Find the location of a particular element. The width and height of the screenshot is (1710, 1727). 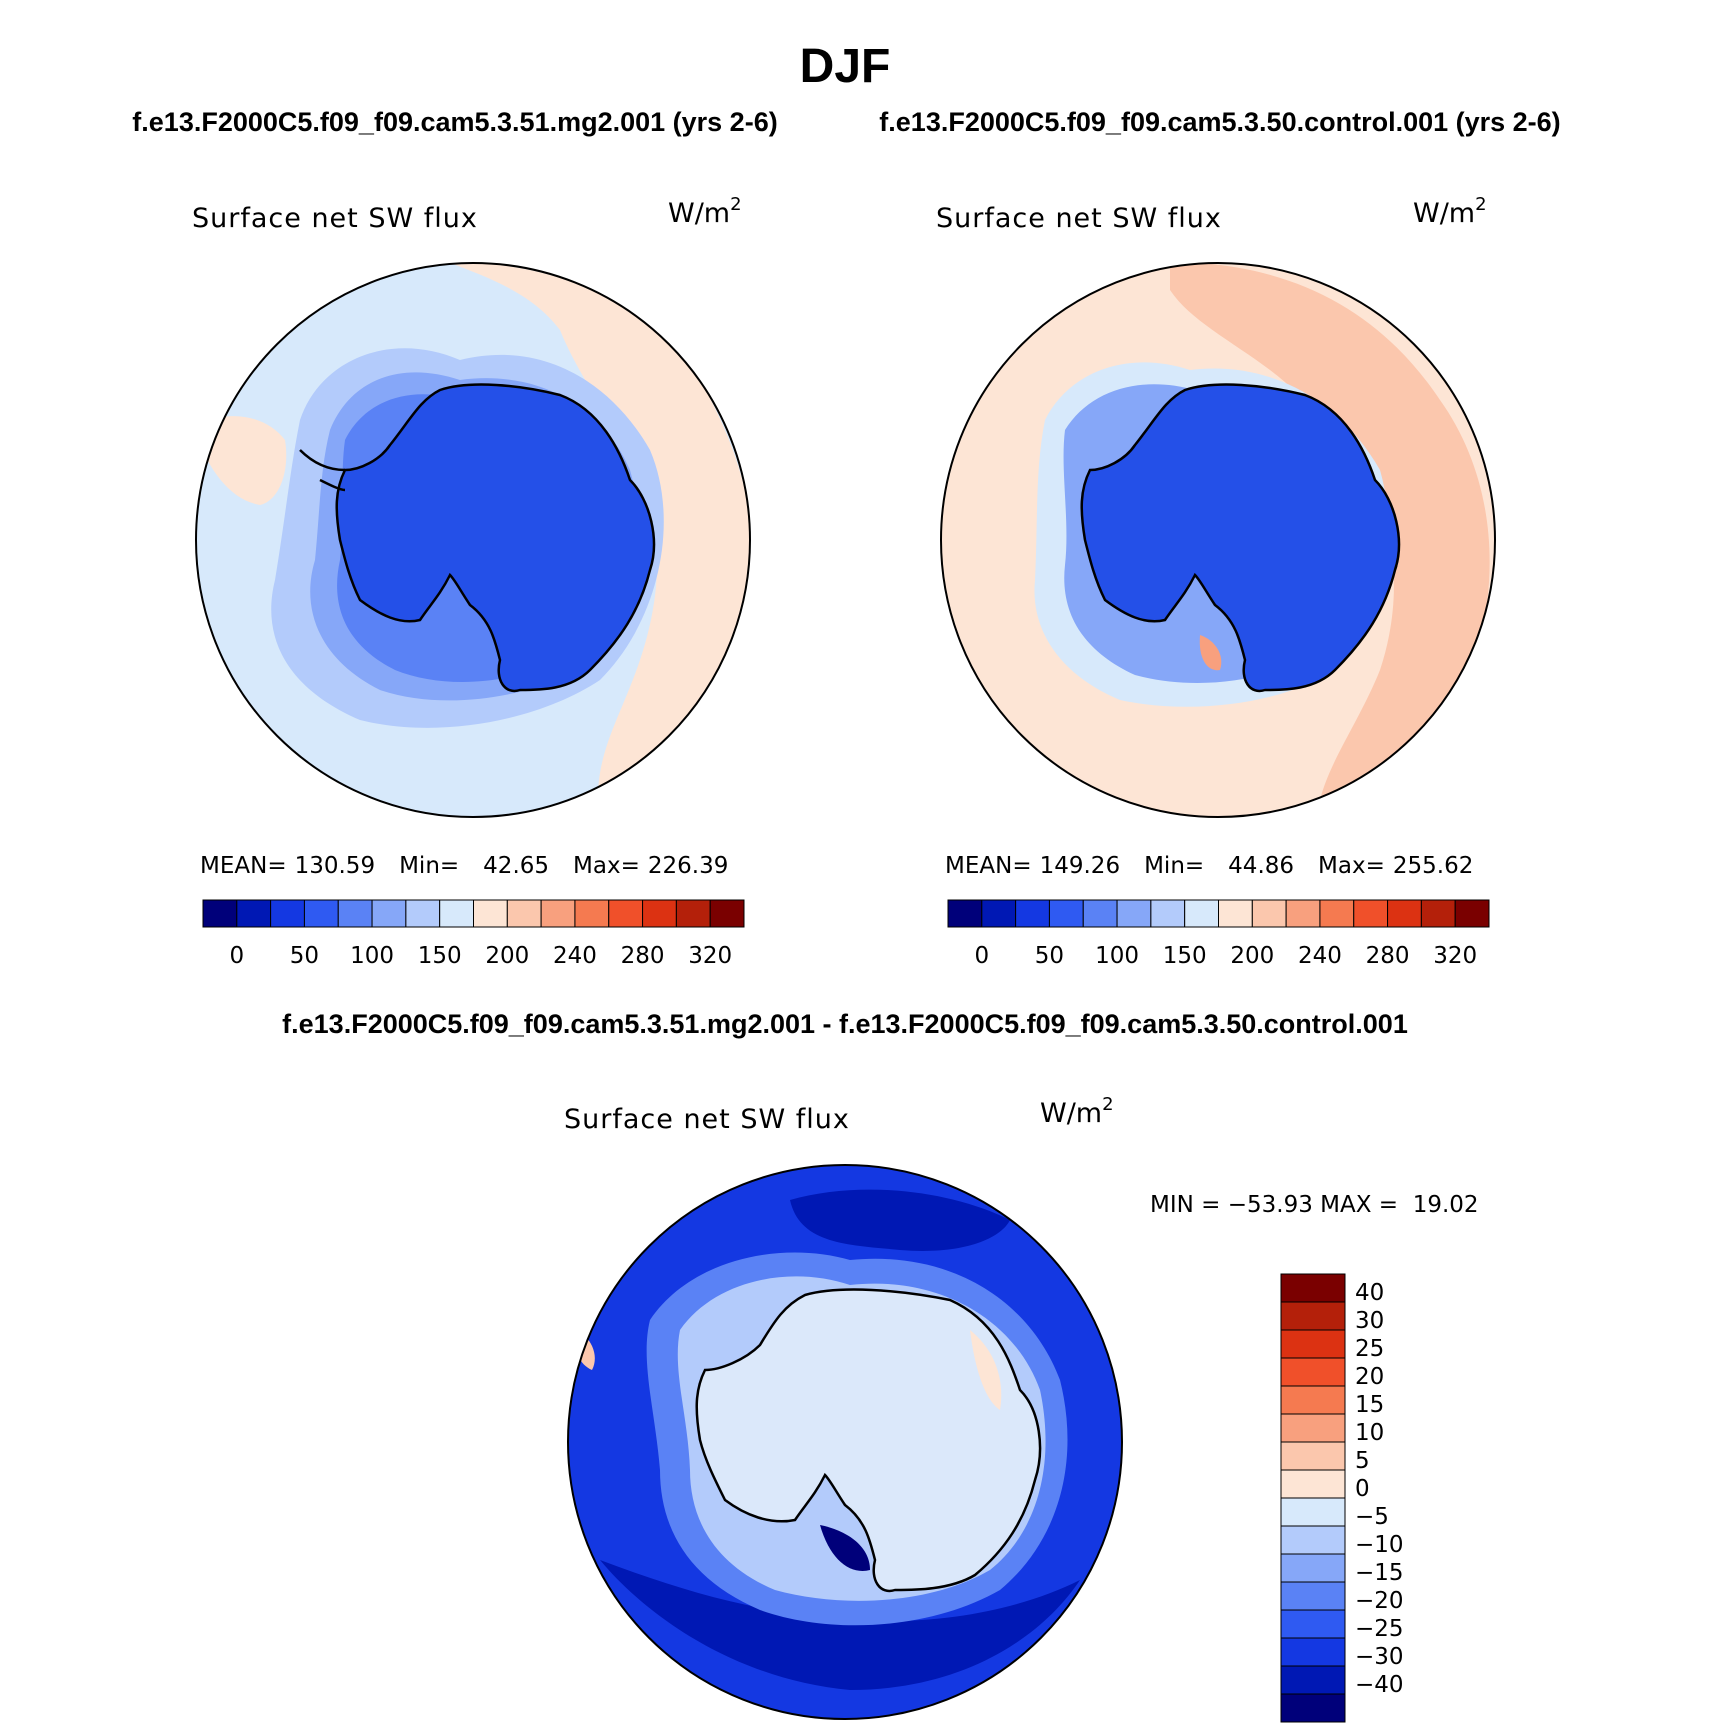

right-cbar-tick-label: 100 is located at coordinates (1117, 956).